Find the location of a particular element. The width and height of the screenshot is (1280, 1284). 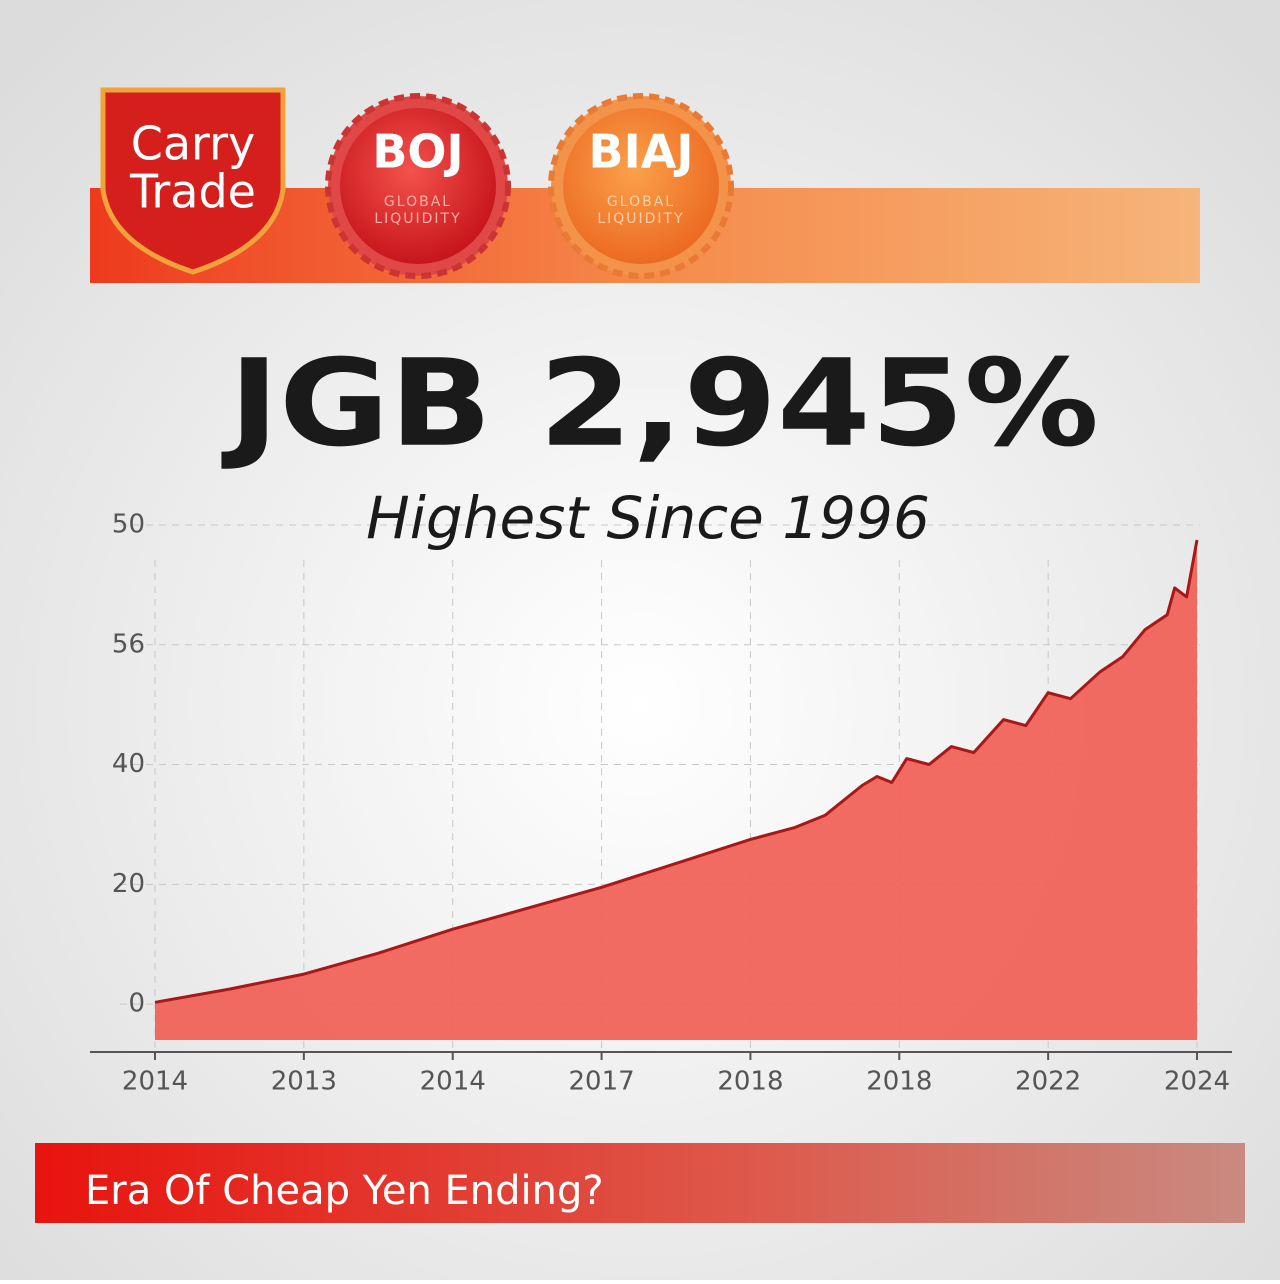

y-tick-label: 20 is located at coordinates (128, 884).